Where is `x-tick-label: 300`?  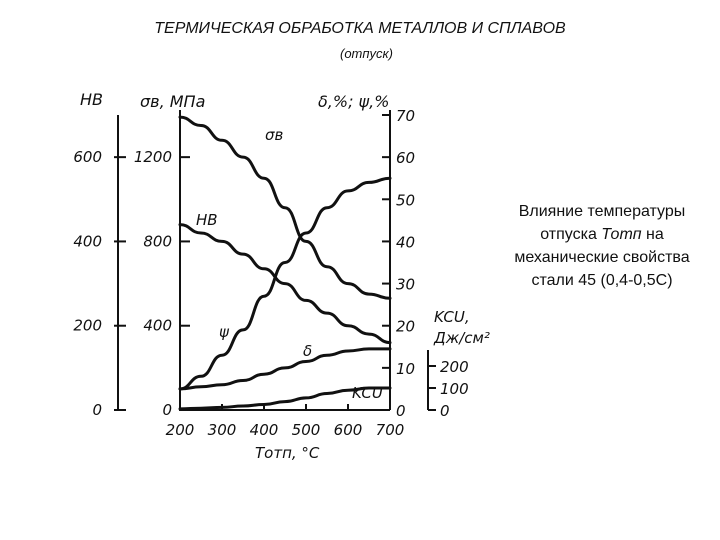 x-tick-label: 300 is located at coordinates (222, 430).